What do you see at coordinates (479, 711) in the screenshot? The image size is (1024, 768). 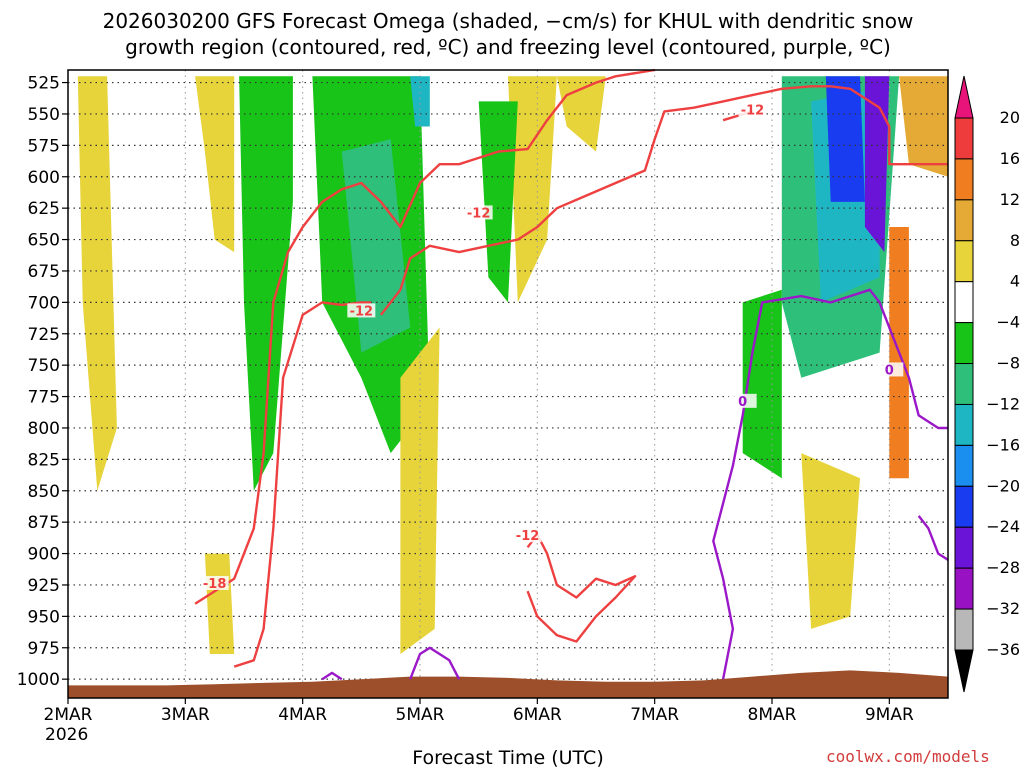 I see `x-axis: 2MAR 3MAR 4MAR 5MAR 6MAR 7MAR 8MAR 9MAR` at bounding box center [479, 711].